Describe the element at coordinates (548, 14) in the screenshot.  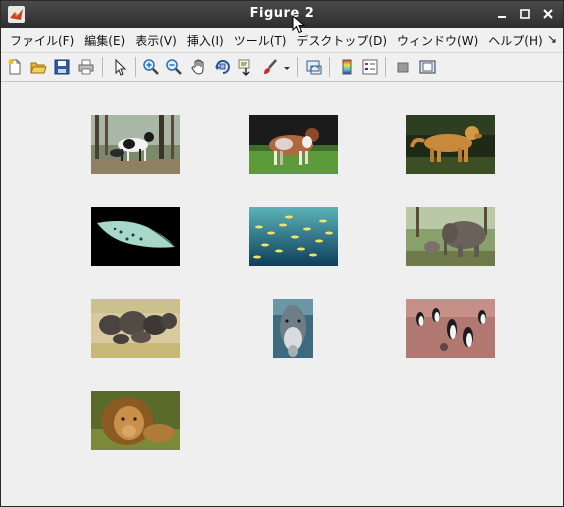
I see `close-icon` at that location.